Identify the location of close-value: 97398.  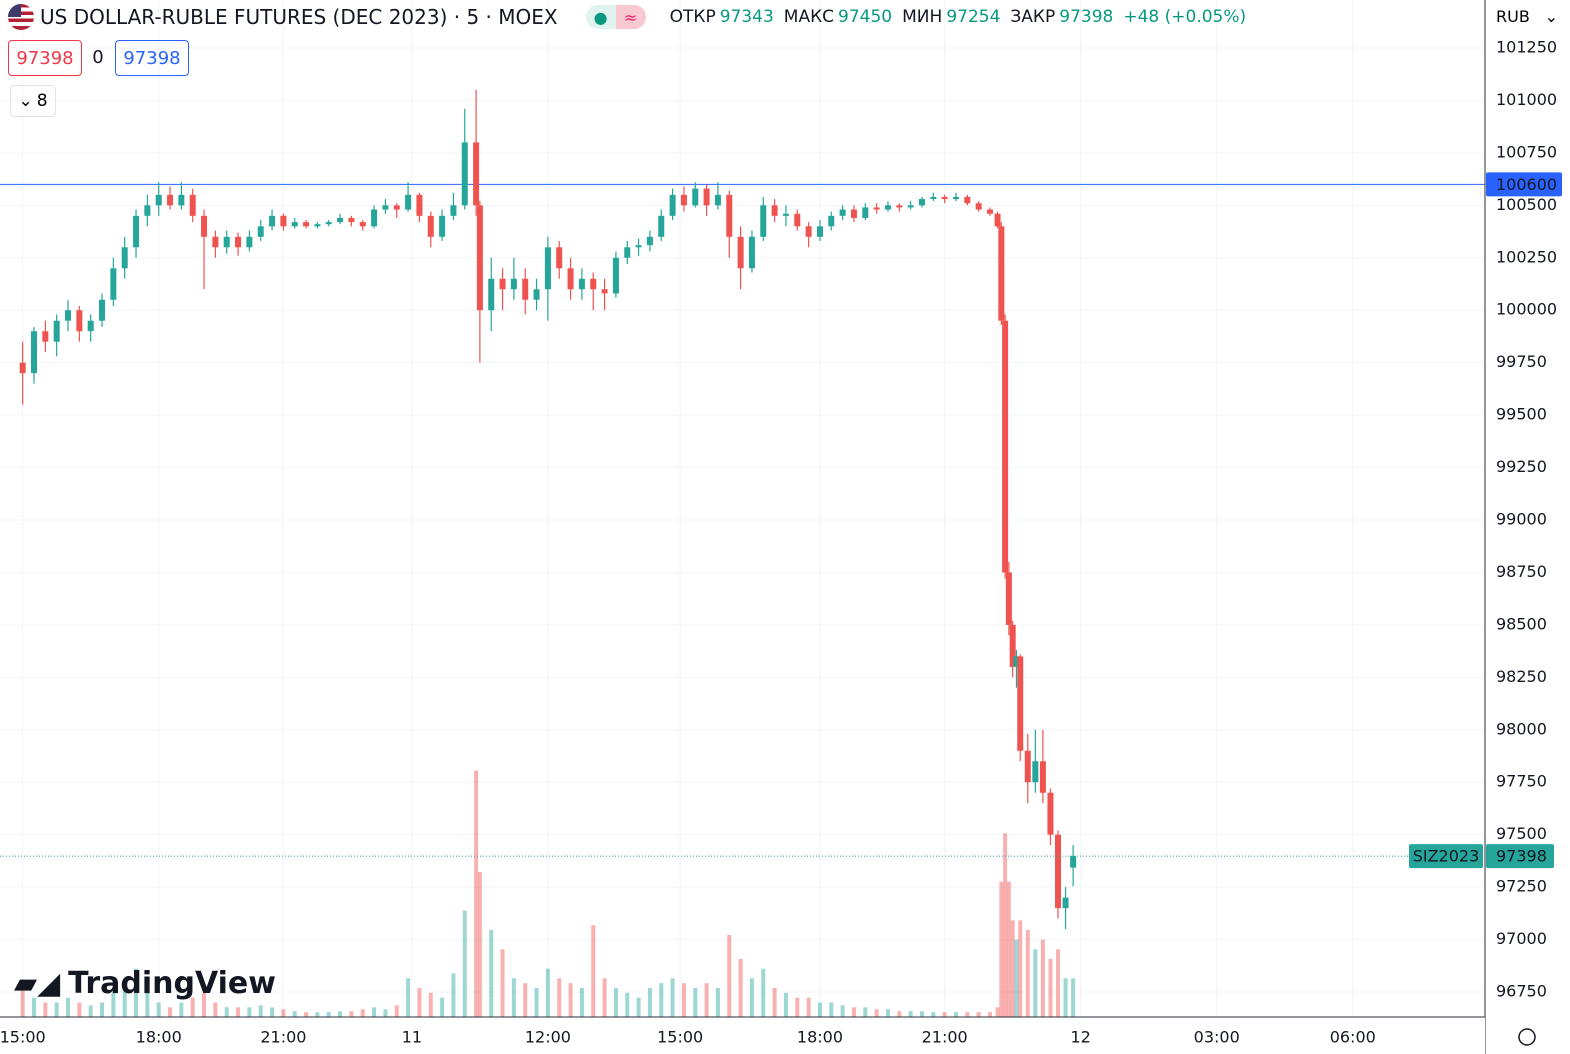
(1086, 17).